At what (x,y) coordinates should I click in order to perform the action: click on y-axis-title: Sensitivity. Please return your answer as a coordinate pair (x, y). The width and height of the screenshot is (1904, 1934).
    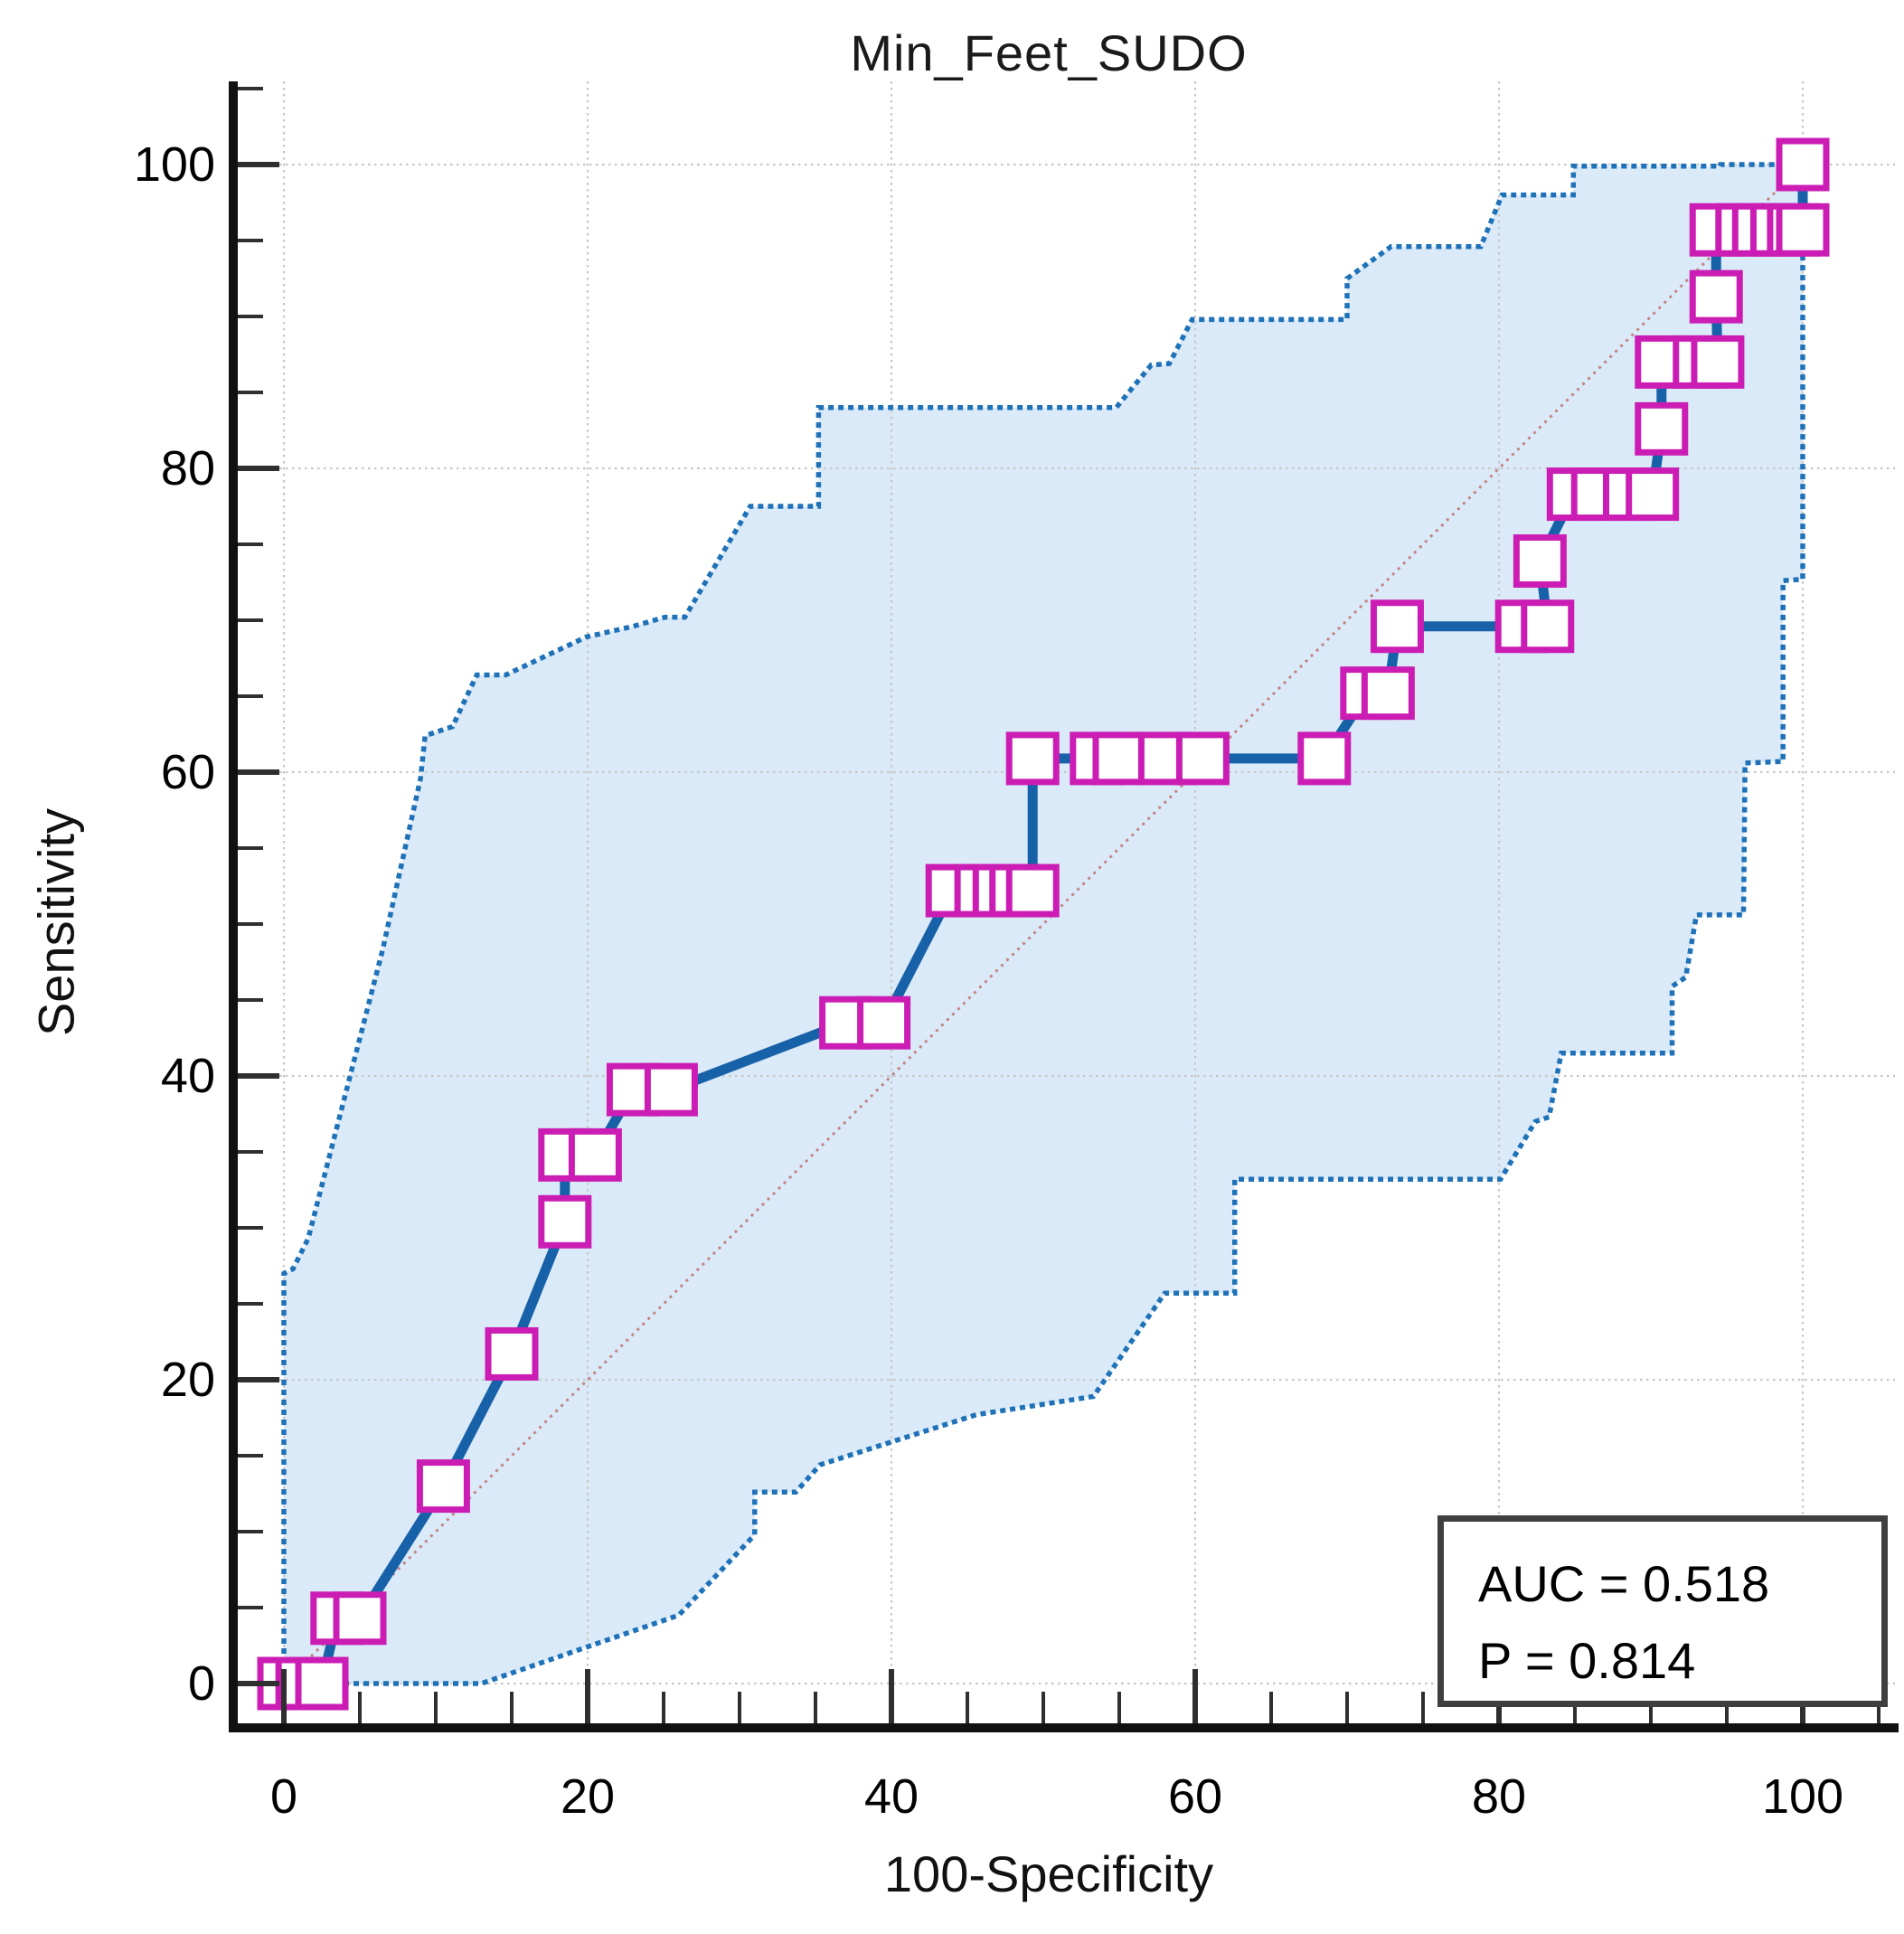
    Looking at the image, I should click on (56, 922).